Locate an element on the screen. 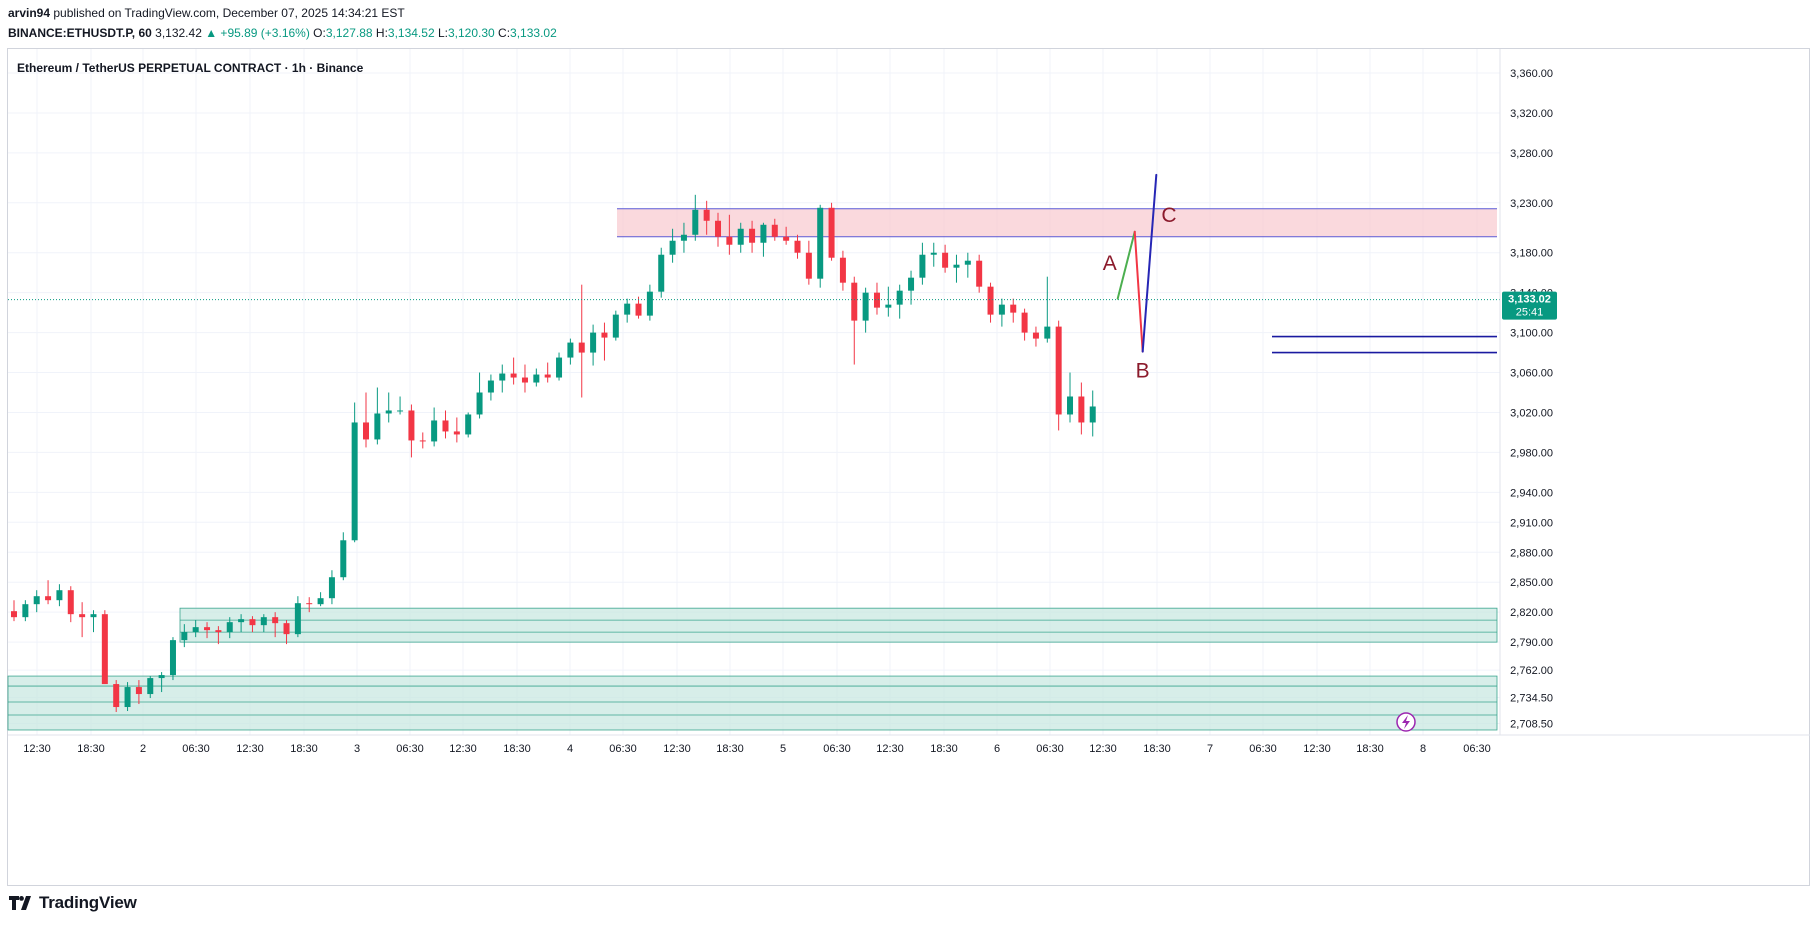 Image resolution: width=1819 pixels, height=925 pixels. supply-zone is located at coordinates (1057, 222).